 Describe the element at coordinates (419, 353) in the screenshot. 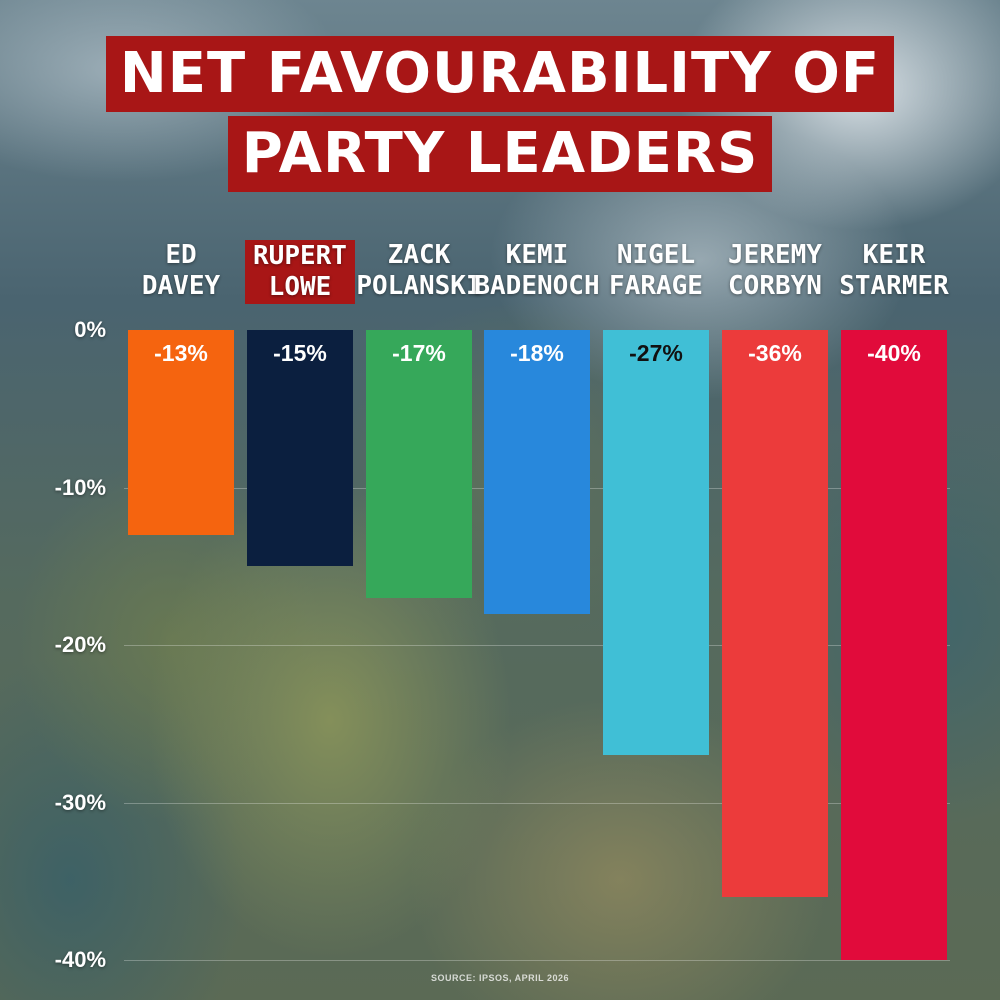

I see `bar-value-label: -17%` at that location.